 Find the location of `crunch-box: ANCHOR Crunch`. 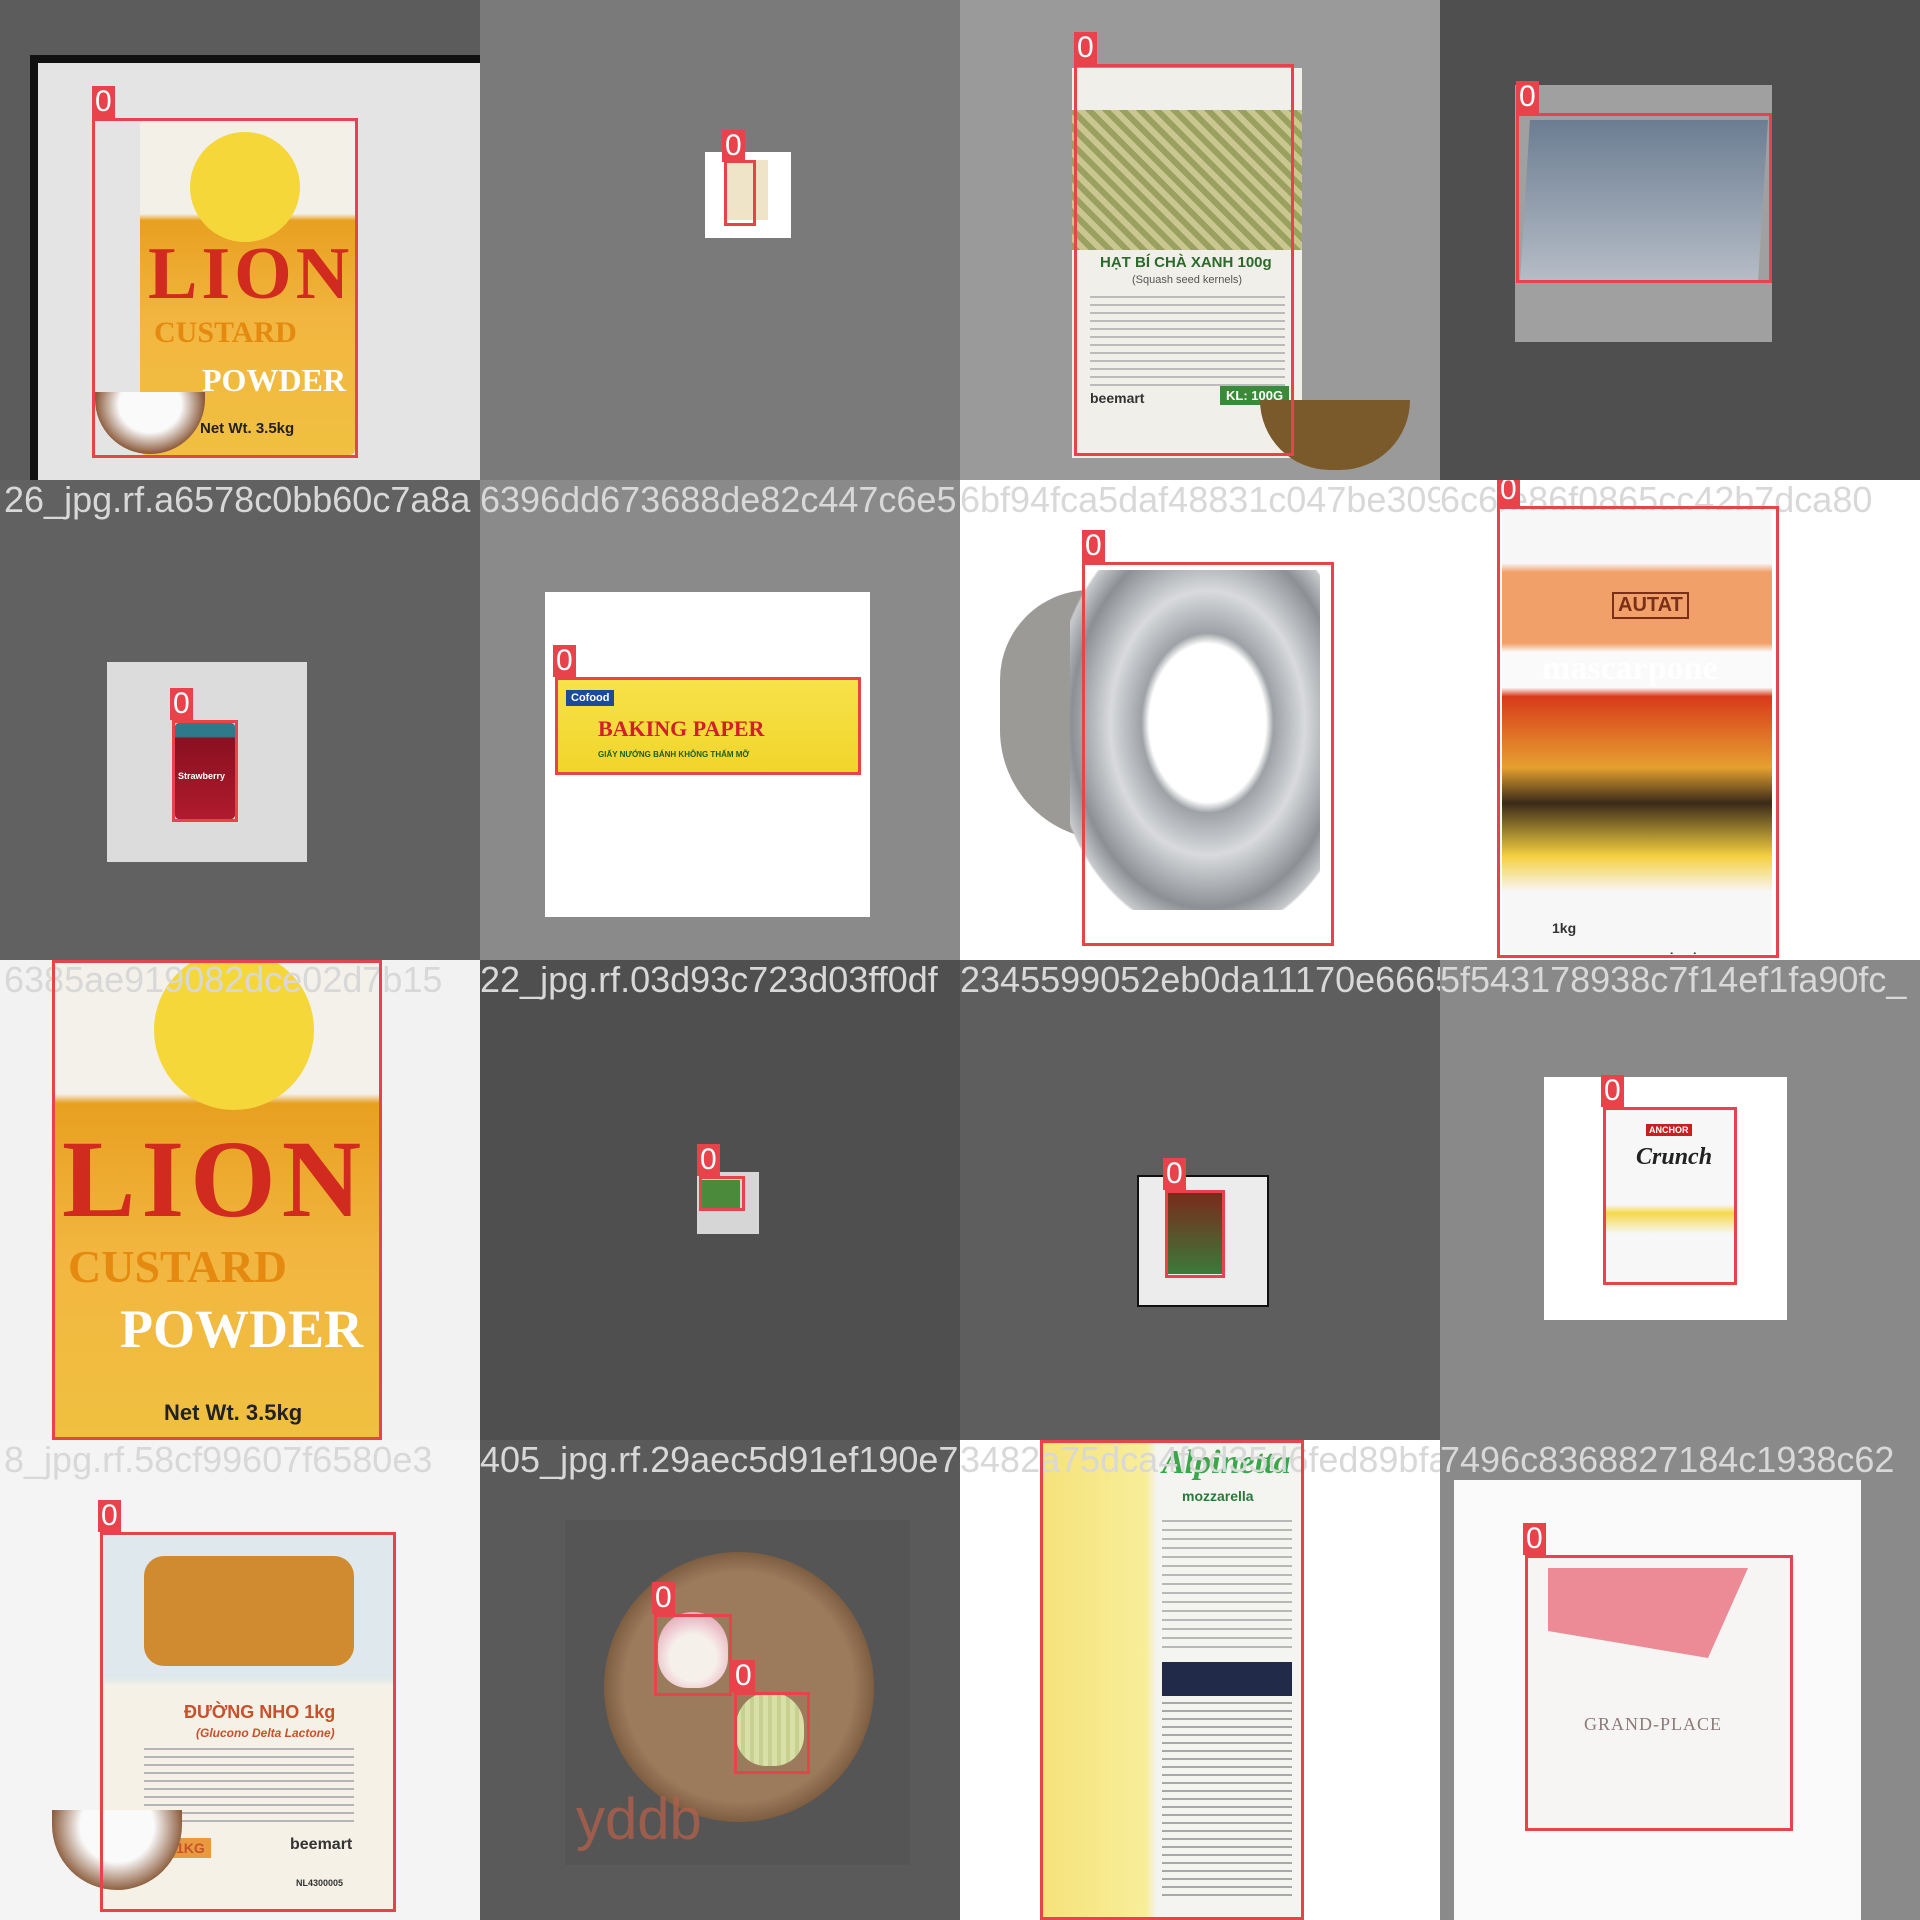

crunch-box: ANCHOR Crunch is located at coordinates (1670, 1196).